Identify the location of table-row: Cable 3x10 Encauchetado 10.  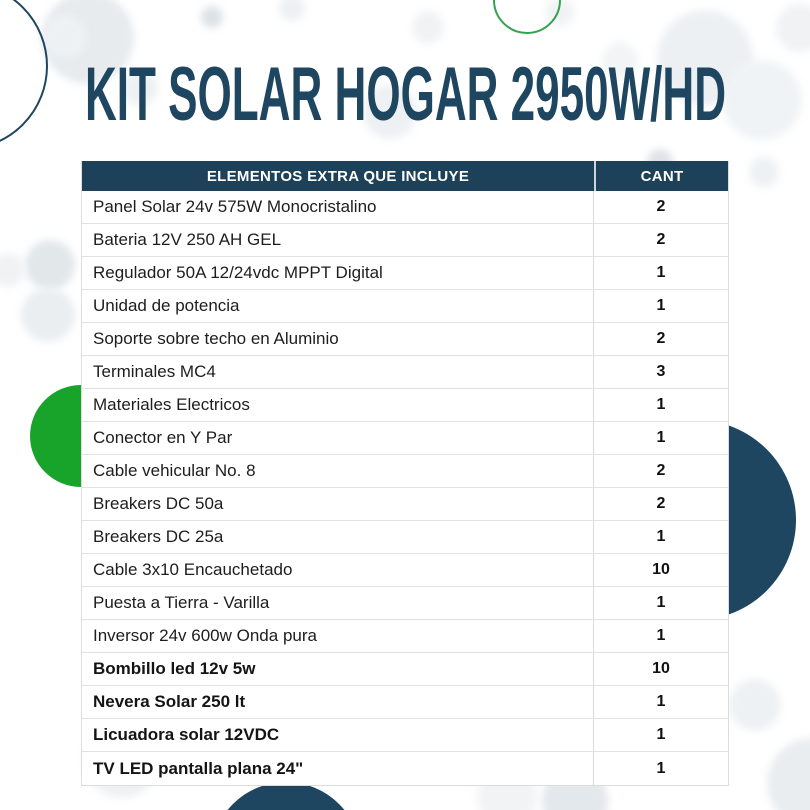
(405, 570).